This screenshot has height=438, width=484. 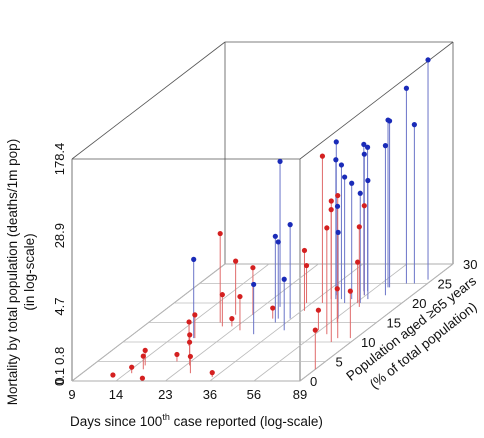 I want to click on x-tick-label-0: 9, so click(x=71, y=394).